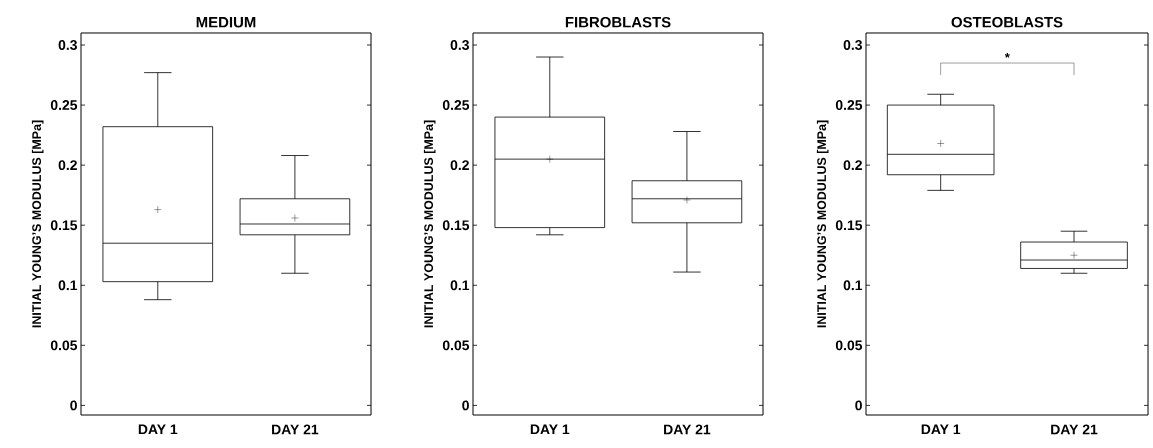  Describe the element at coordinates (1007, 22) in the screenshot. I see `chart-title: OSTEOBLASTS` at that location.